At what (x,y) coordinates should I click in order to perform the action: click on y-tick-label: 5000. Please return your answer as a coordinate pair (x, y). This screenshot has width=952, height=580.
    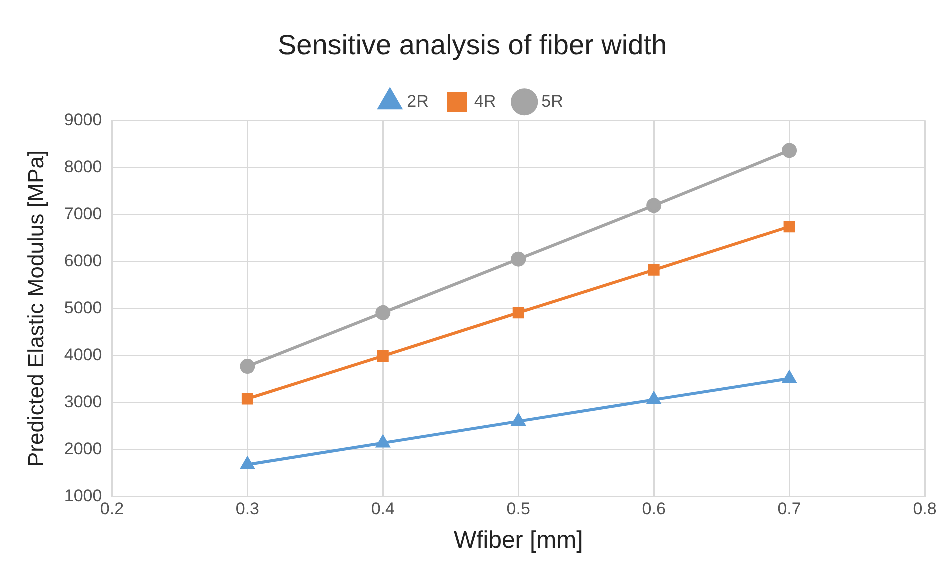
    Looking at the image, I should click on (83, 308).